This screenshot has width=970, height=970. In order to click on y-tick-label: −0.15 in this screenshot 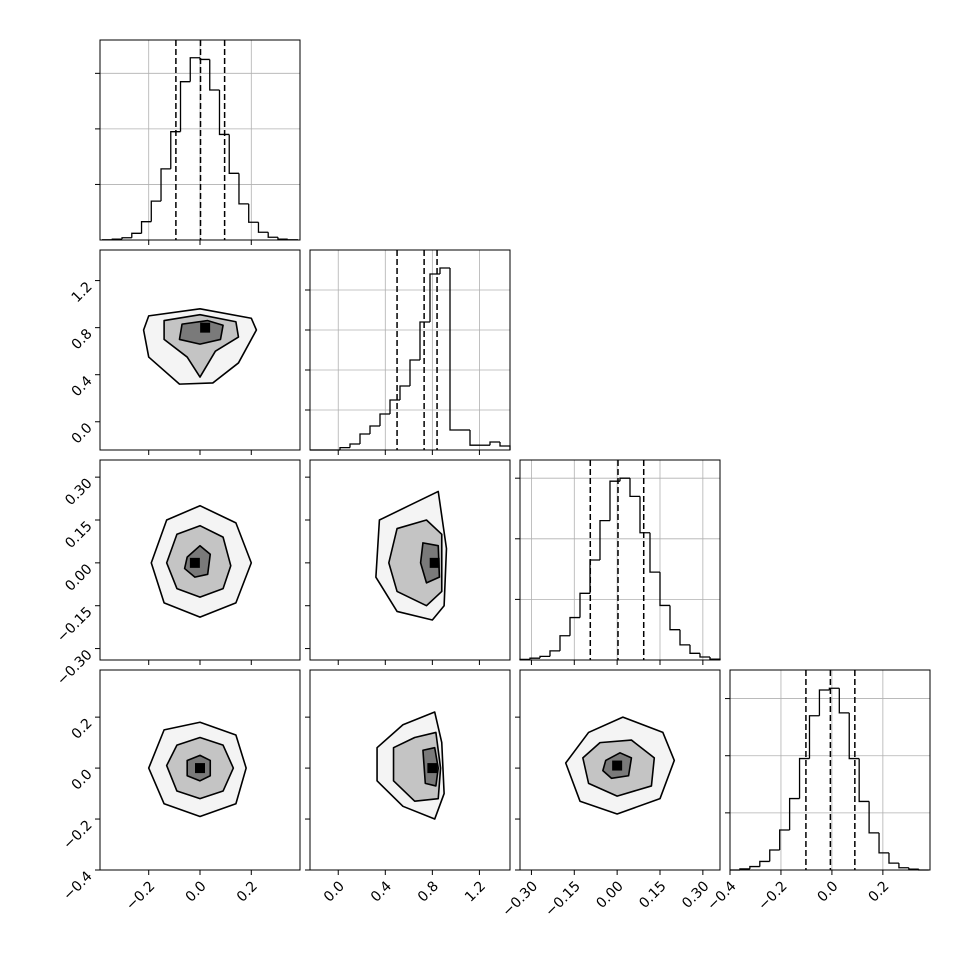, I will do `click(75, 625)`.